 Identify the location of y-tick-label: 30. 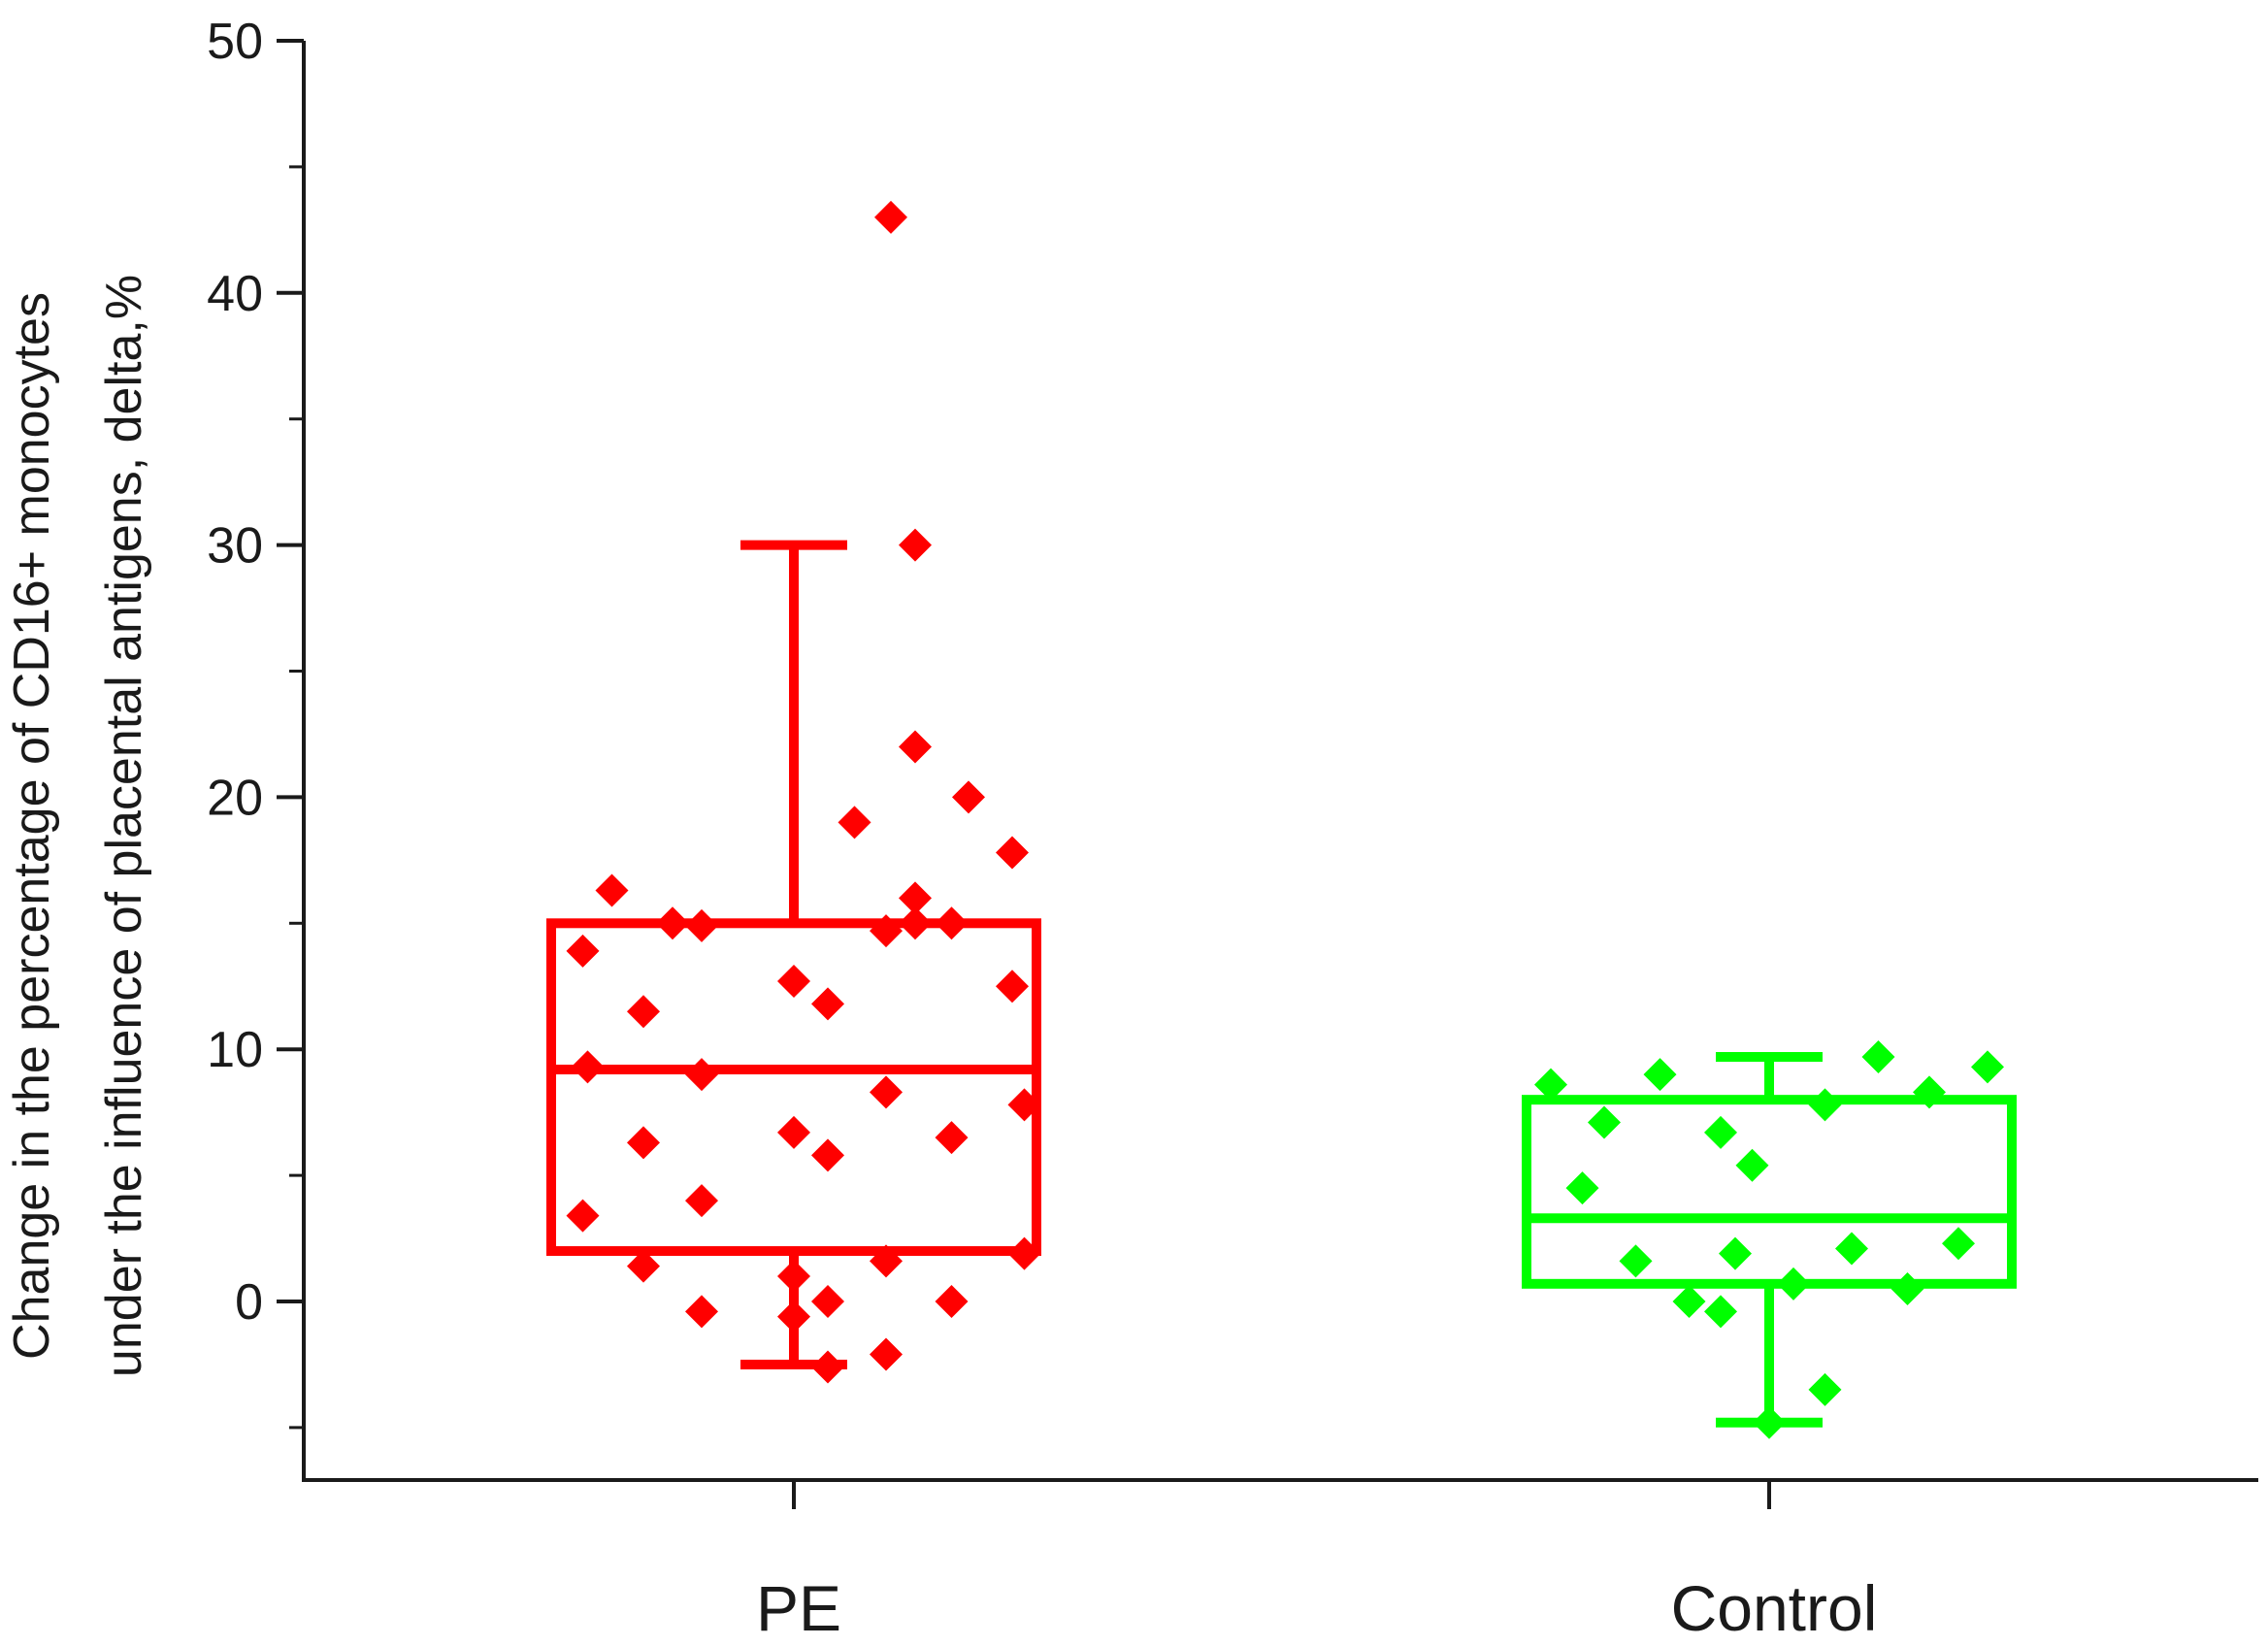
(235, 546).